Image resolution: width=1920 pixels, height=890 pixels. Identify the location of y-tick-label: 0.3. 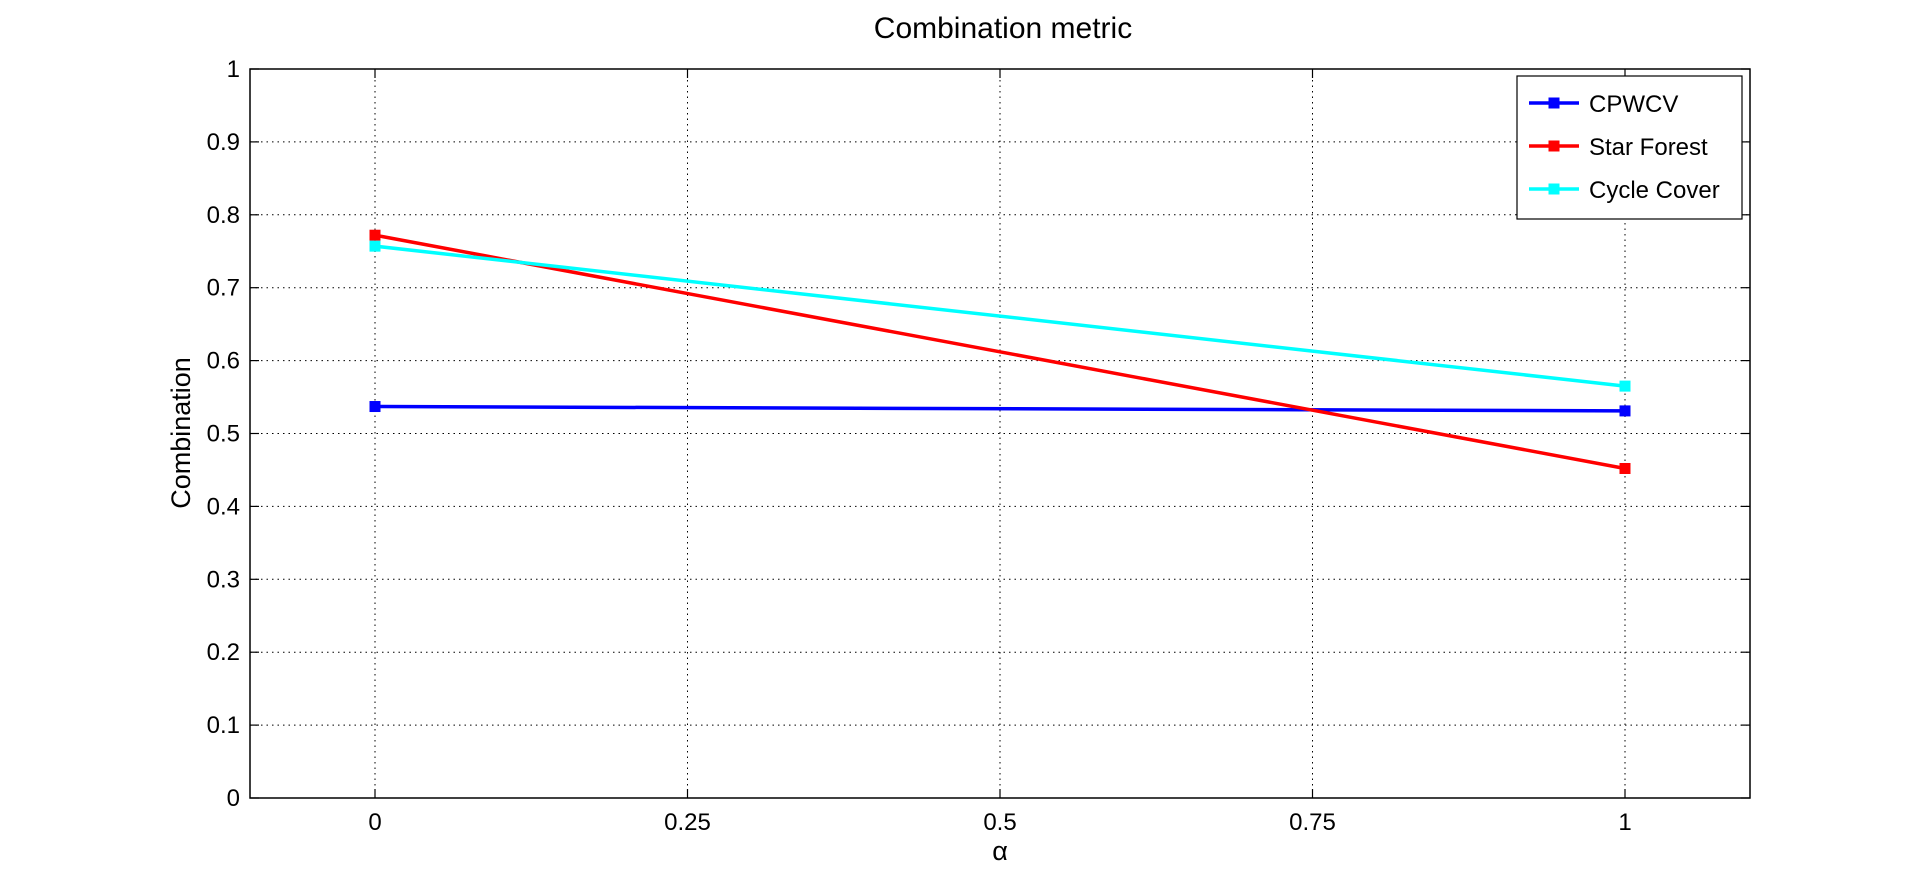
(223, 579).